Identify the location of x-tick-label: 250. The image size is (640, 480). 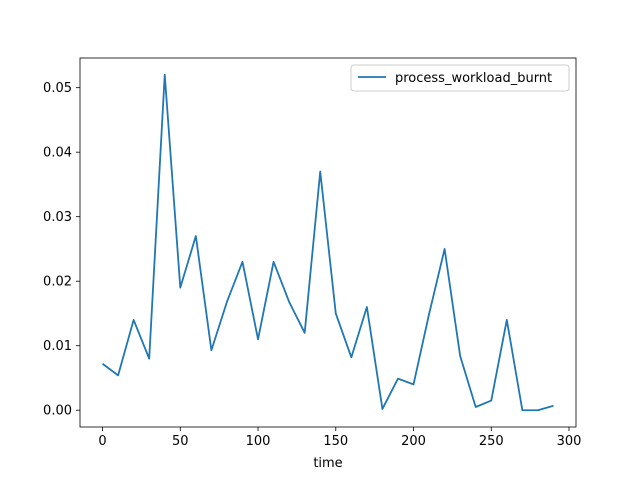
(491, 441).